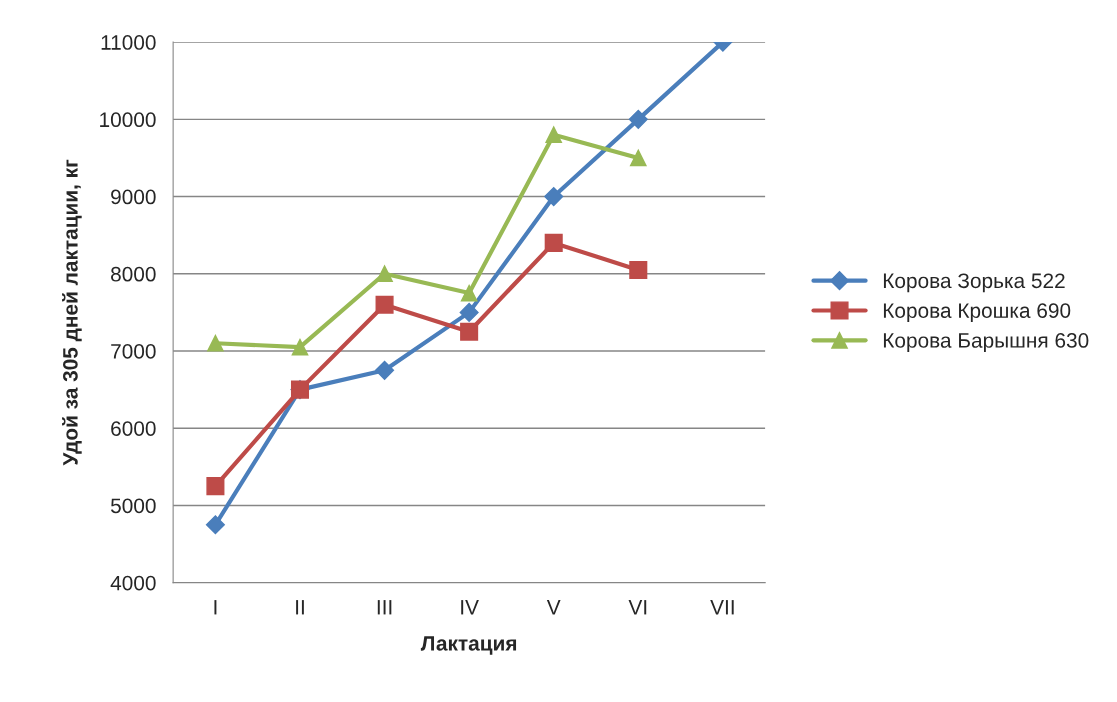 This screenshot has height=702, width=1117. What do you see at coordinates (470, 607) in the screenshot?
I see `x-tick-label: IV` at bounding box center [470, 607].